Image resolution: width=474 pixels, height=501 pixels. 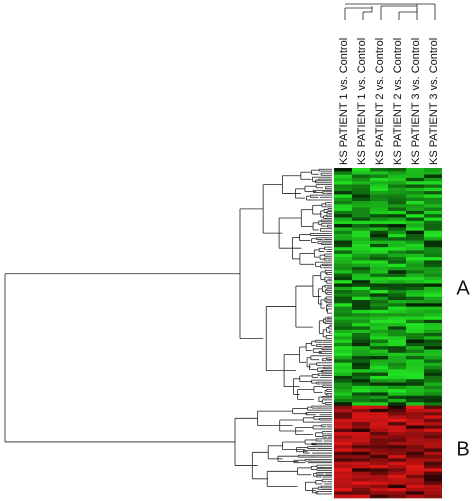 What do you see at coordinates (416, 101) in the screenshot?
I see `column-label: KS PATIENT 3 vs. Control` at bounding box center [416, 101].